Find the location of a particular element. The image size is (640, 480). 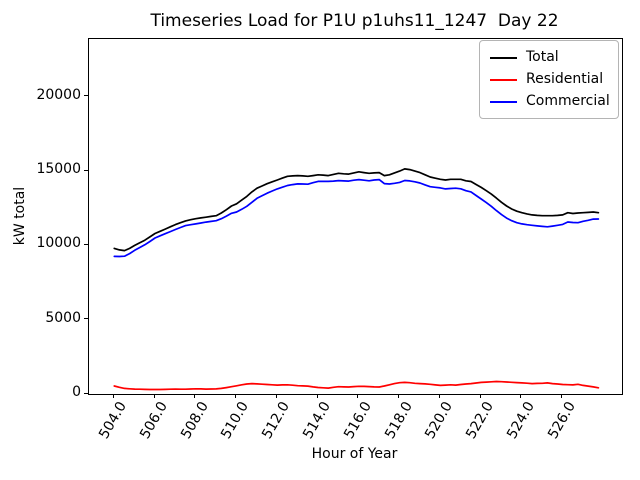

legend-item-commercial: Commercial is located at coordinates (550, 101).